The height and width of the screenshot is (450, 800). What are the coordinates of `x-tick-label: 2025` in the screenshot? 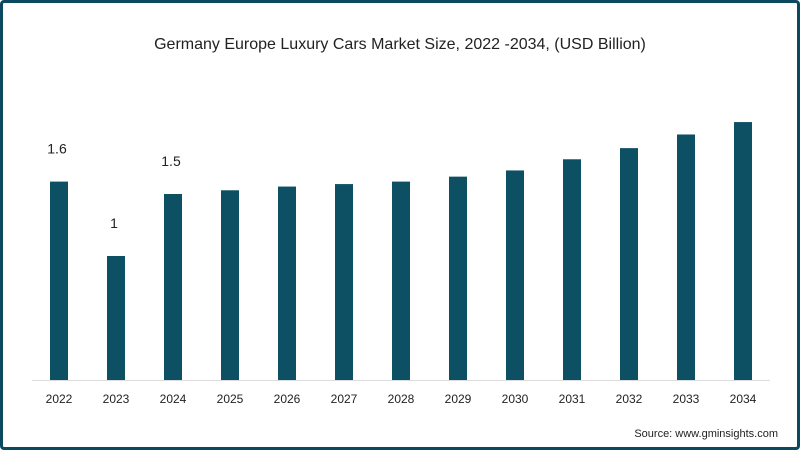 It's located at (230, 399).